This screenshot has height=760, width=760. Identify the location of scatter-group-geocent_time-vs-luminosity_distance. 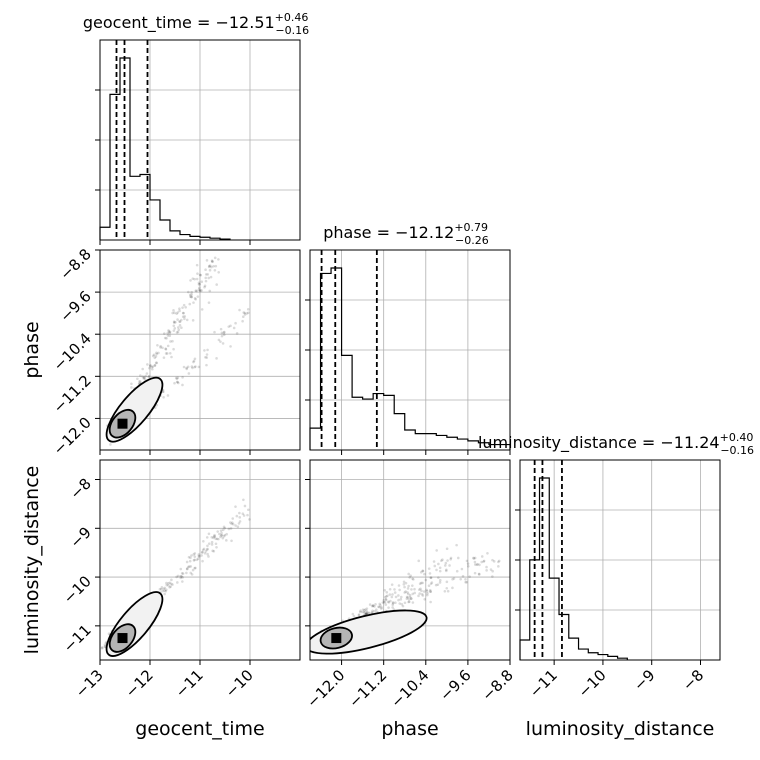
(175, 577).